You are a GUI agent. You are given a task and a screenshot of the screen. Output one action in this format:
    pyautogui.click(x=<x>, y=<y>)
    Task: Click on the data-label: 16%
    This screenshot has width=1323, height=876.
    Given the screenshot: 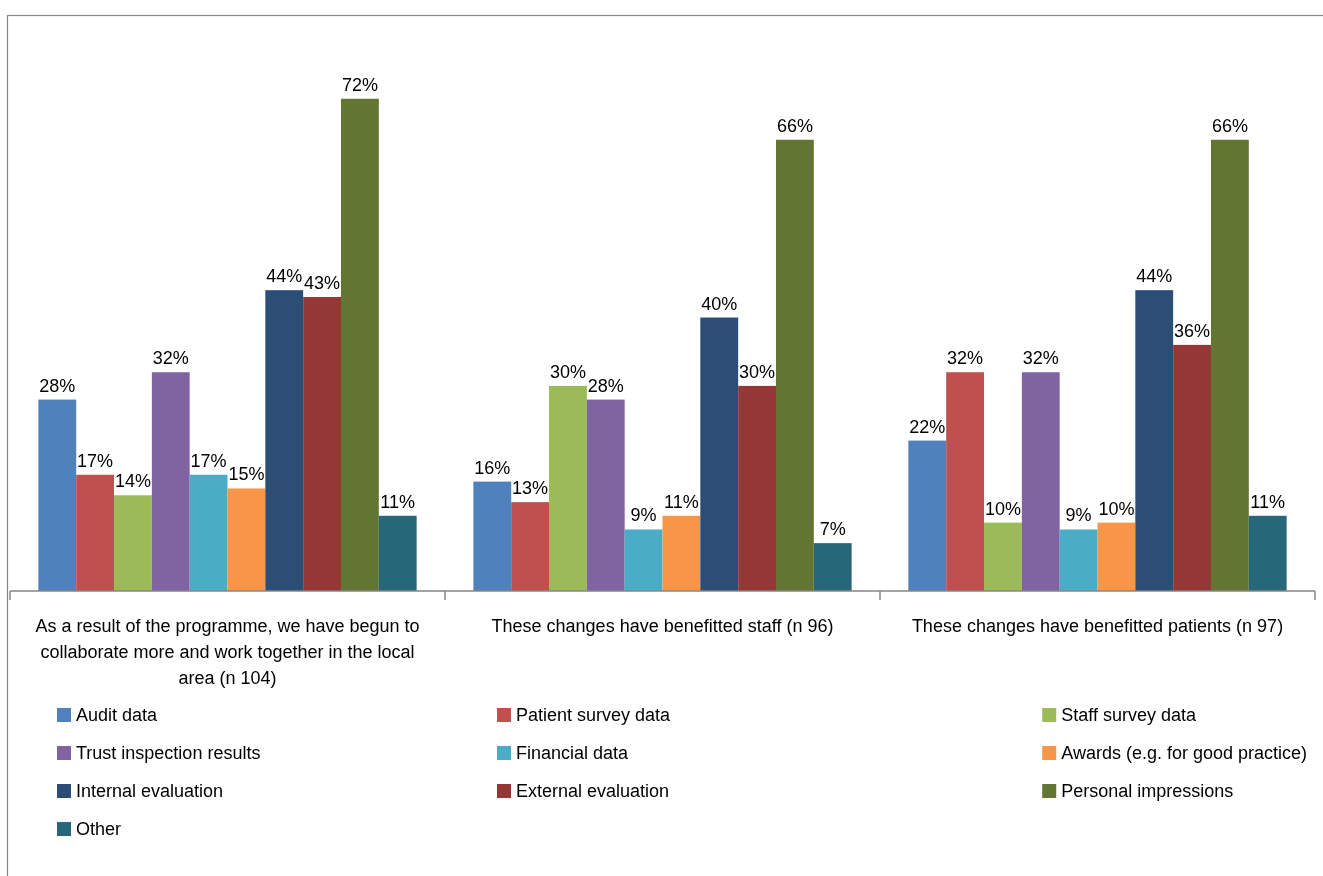 What is the action you would take?
    pyautogui.click(x=492, y=467)
    